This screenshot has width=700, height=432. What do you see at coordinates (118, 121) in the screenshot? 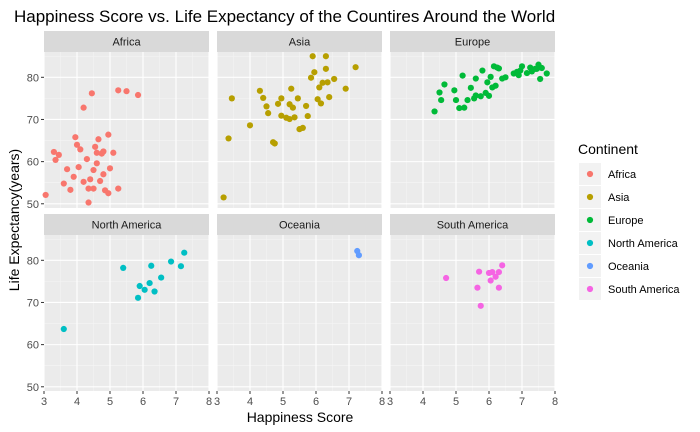
I see `facet-panel-africa: Africa 50 60 70 80` at bounding box center [118, 121].